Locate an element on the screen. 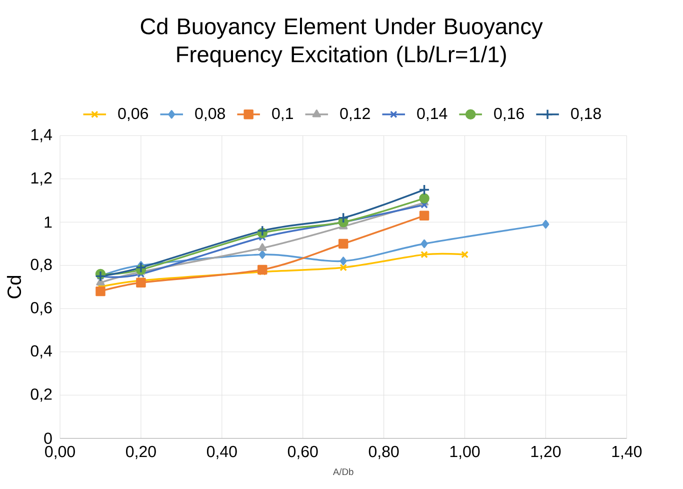  x-tick-label: 0,00 is located at coordinates (60, 453).